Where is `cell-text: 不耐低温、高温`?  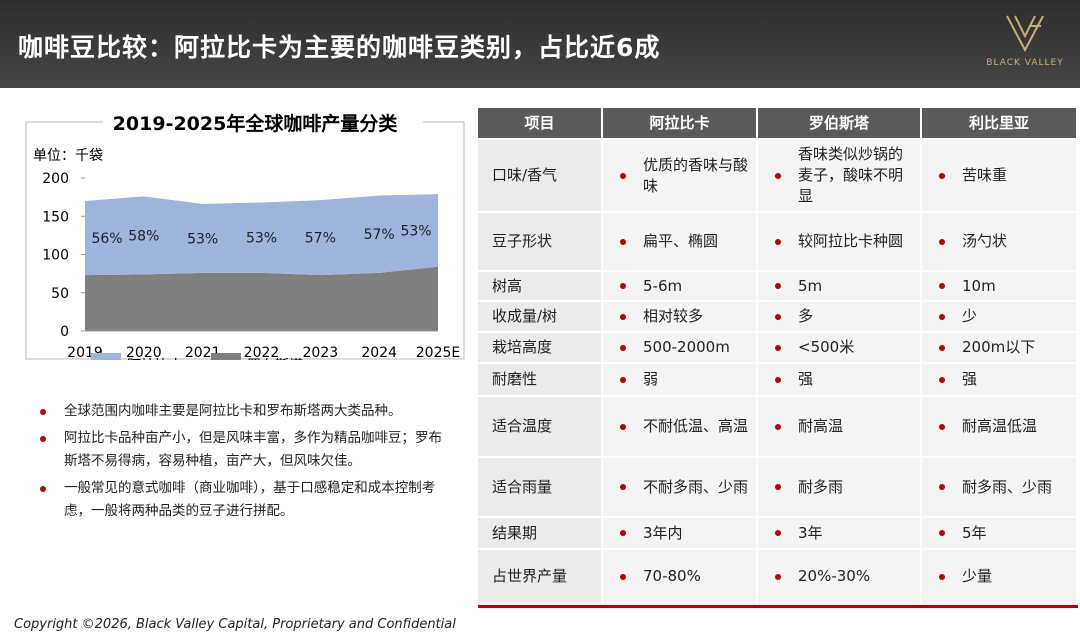 cell-text: 不耐低温、高温 is located at coordinates (696, 426).